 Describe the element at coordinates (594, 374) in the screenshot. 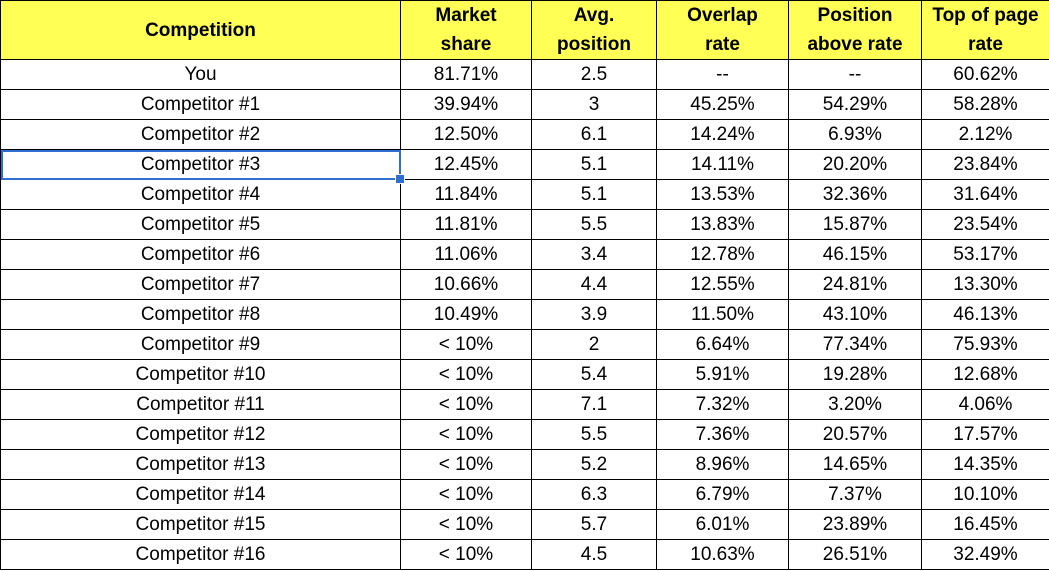

I see `cell-avg-position: 5.4` at that location.